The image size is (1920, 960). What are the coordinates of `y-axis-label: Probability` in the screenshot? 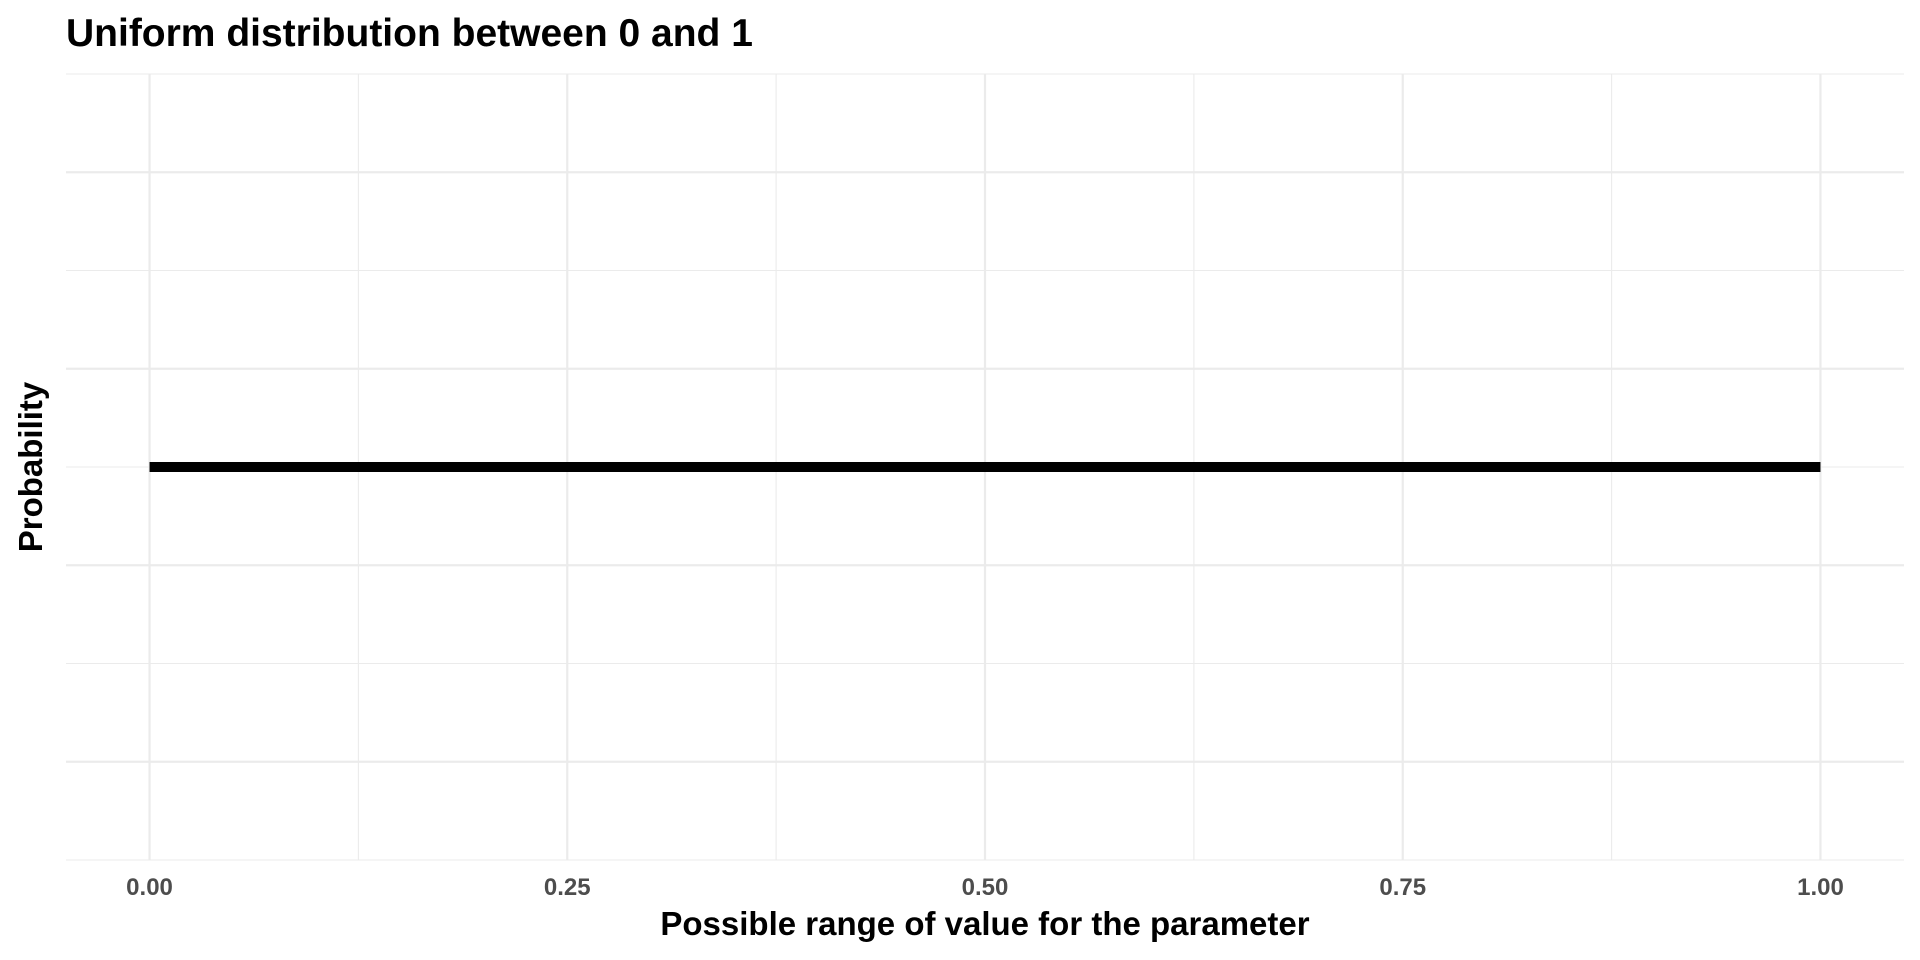 It's located at (30, 466).